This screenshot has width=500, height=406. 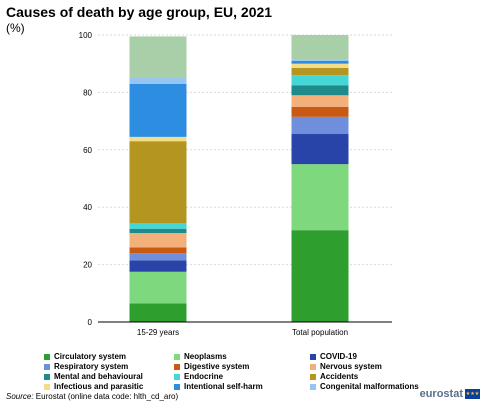 What do you see at coordinates (90, 322) in the screenshot?
I see `y-tick-label: 0` at bounding box center [90, 322].